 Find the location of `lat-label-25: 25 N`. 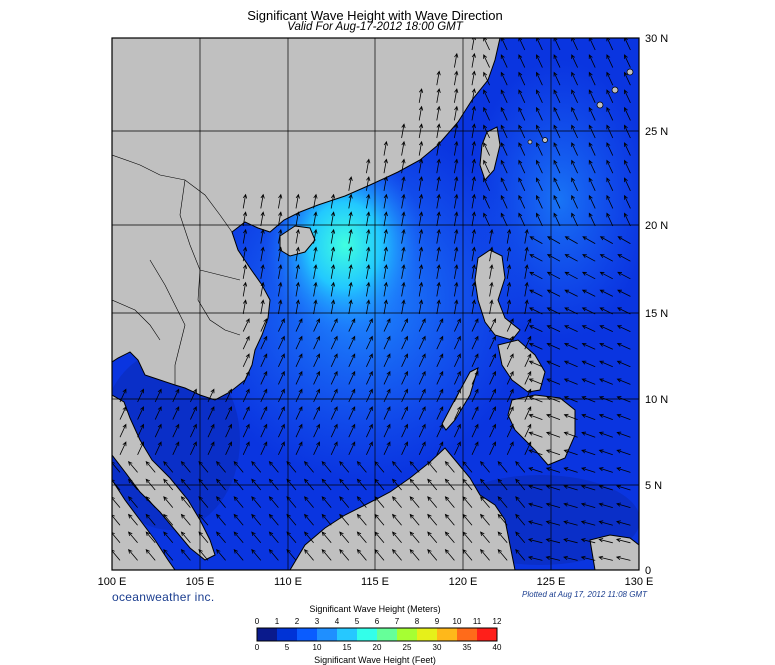

lat-label-25: 25 N is located at coordinates (656, 132).